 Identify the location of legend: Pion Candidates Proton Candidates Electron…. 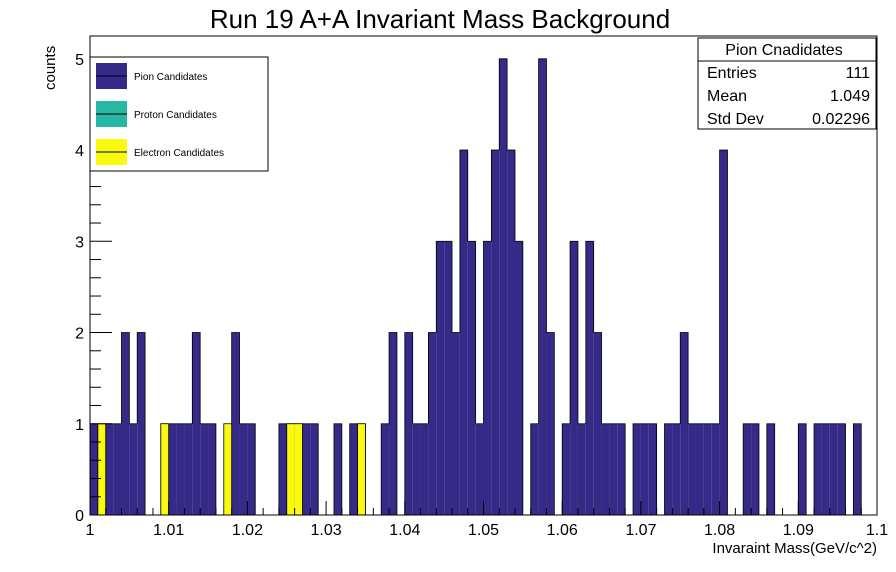
(179, 114).